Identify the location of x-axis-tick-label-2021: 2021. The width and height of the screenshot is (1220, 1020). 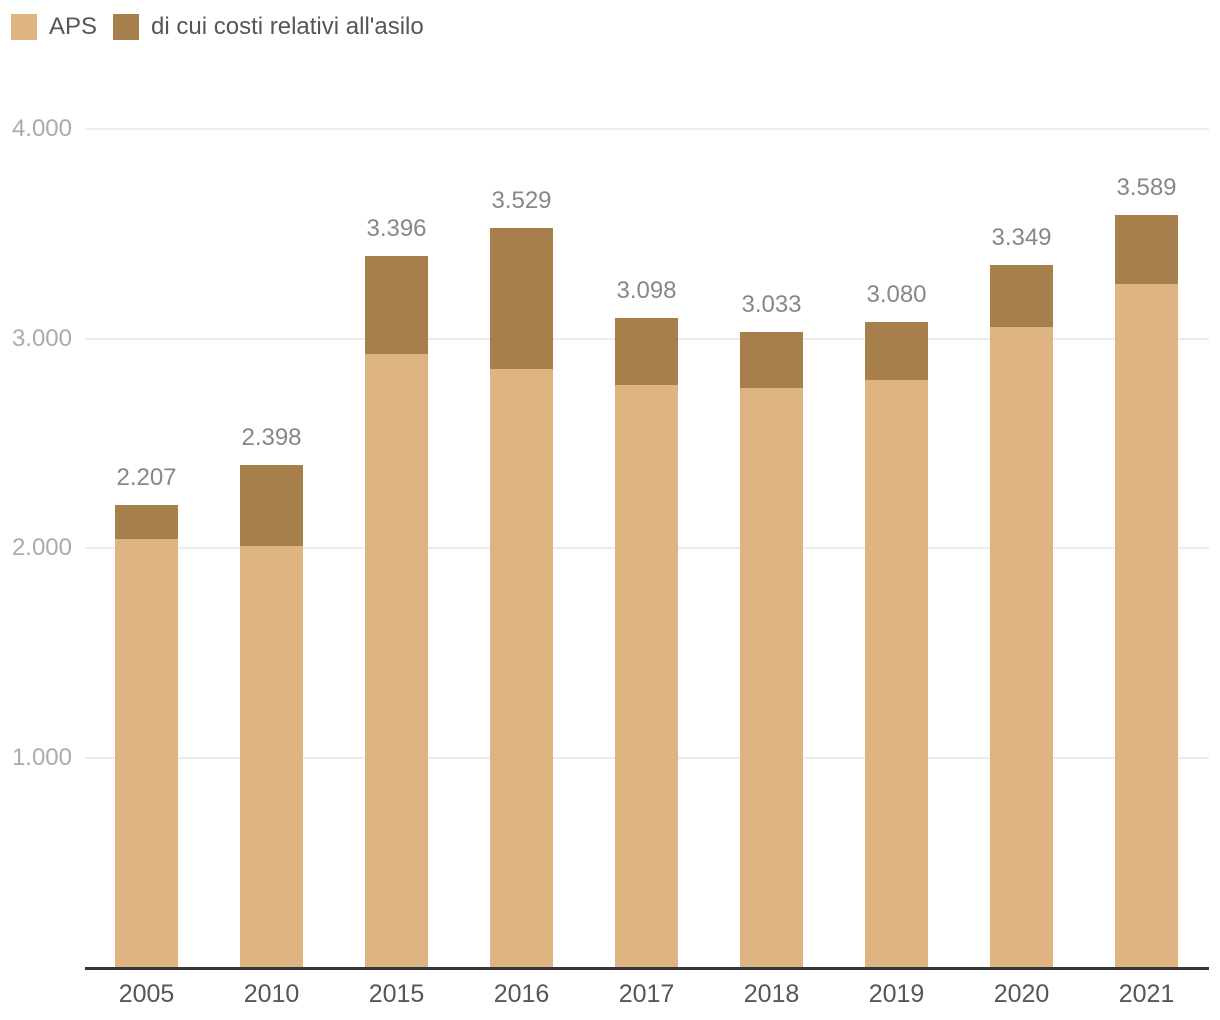
(1146, 994).